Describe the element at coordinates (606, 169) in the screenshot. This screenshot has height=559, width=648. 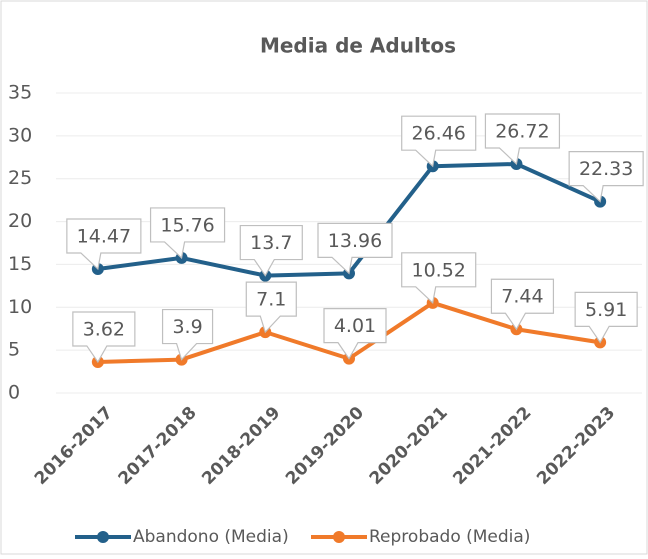
I see `data-label: 22.33` at that location.